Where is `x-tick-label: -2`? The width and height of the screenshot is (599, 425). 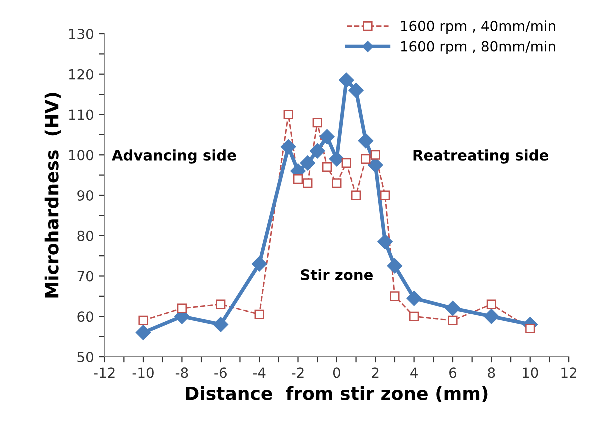 x-tick-label: -2 is located at coordinates (298, 373).